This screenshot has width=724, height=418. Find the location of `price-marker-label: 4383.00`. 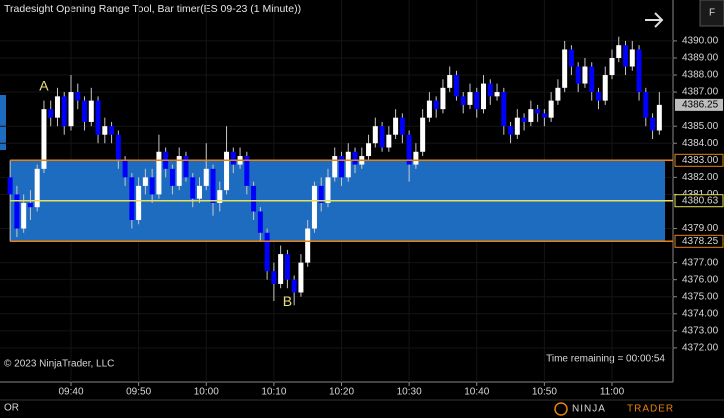

price-marker-label: 4383.00 is located at coordinates (700, 160).